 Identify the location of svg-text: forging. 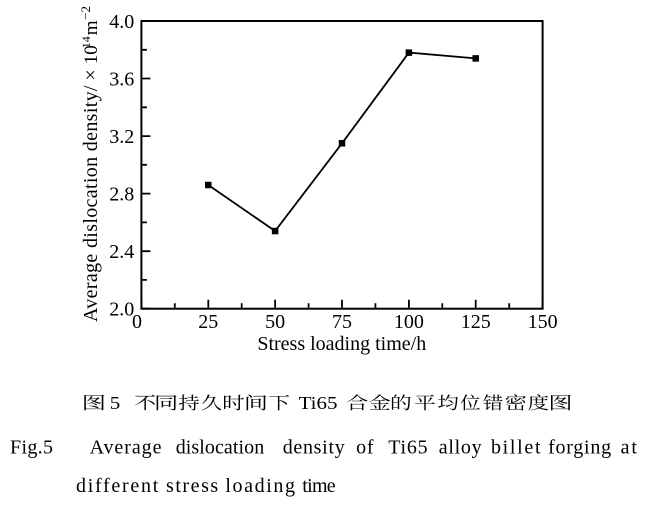
(579, 448).